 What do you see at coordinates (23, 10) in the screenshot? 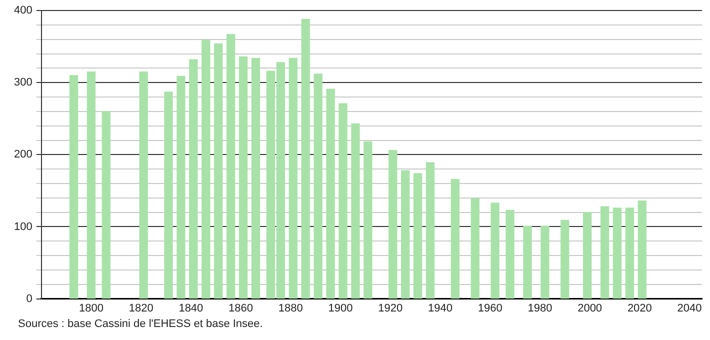
I see `y-tick-label: 400` at bounding box center [23, 10].